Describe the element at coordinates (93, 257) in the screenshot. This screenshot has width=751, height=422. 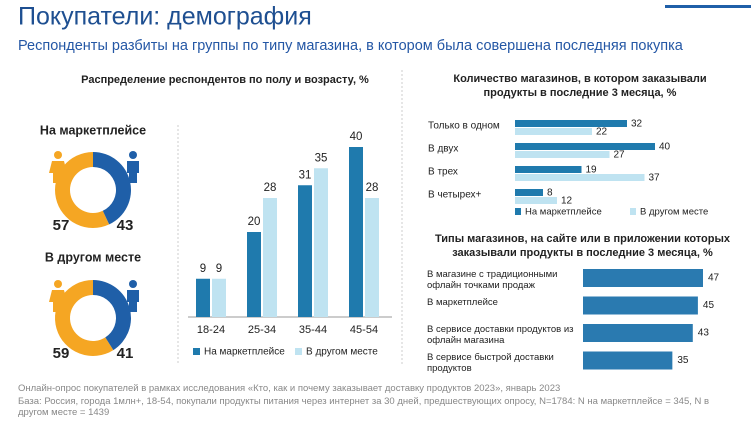
I see `donut-title: В другом месте` at that location.